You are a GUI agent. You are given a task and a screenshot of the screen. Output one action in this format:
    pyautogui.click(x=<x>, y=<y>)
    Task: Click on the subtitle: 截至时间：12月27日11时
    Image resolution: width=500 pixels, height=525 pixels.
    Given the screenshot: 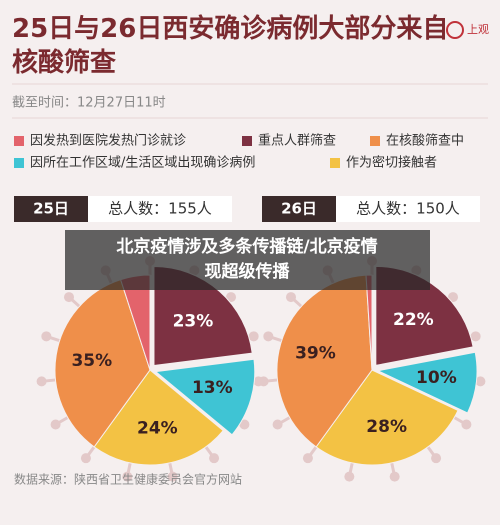 What is the action you would take?
    pyautogui.click(x=89, y=103)
    